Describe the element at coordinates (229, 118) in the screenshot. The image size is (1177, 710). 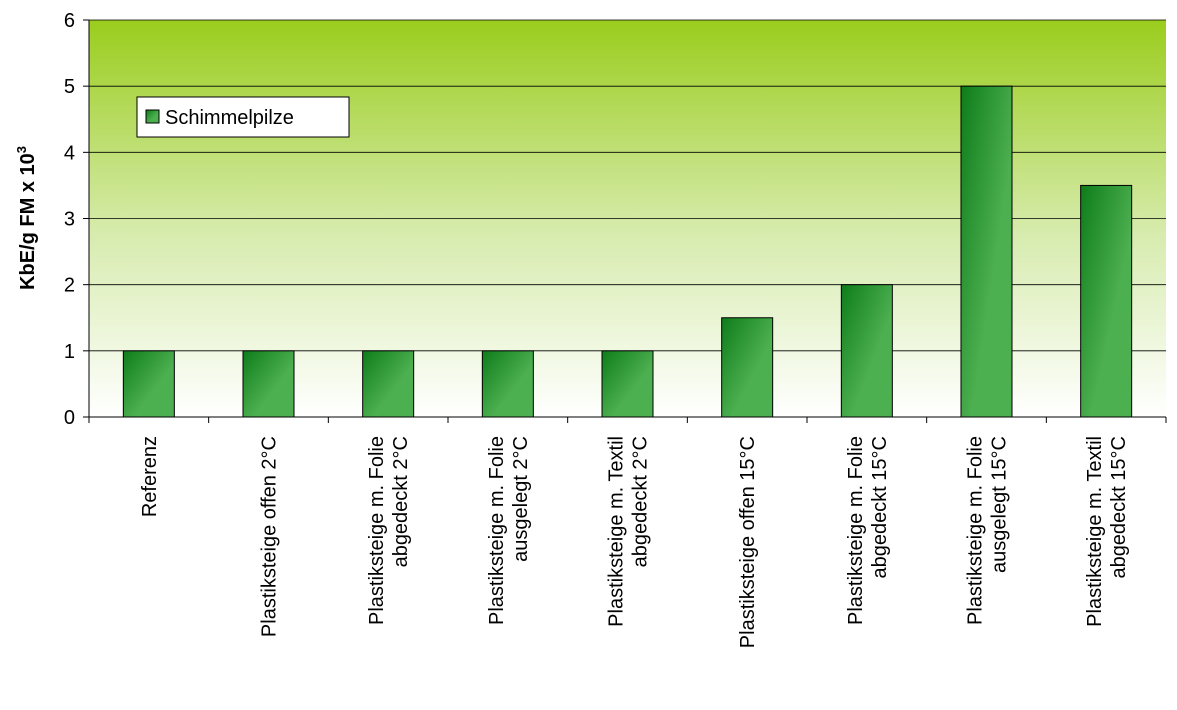
I see `legend-label: Schimmelpilze` at that location.